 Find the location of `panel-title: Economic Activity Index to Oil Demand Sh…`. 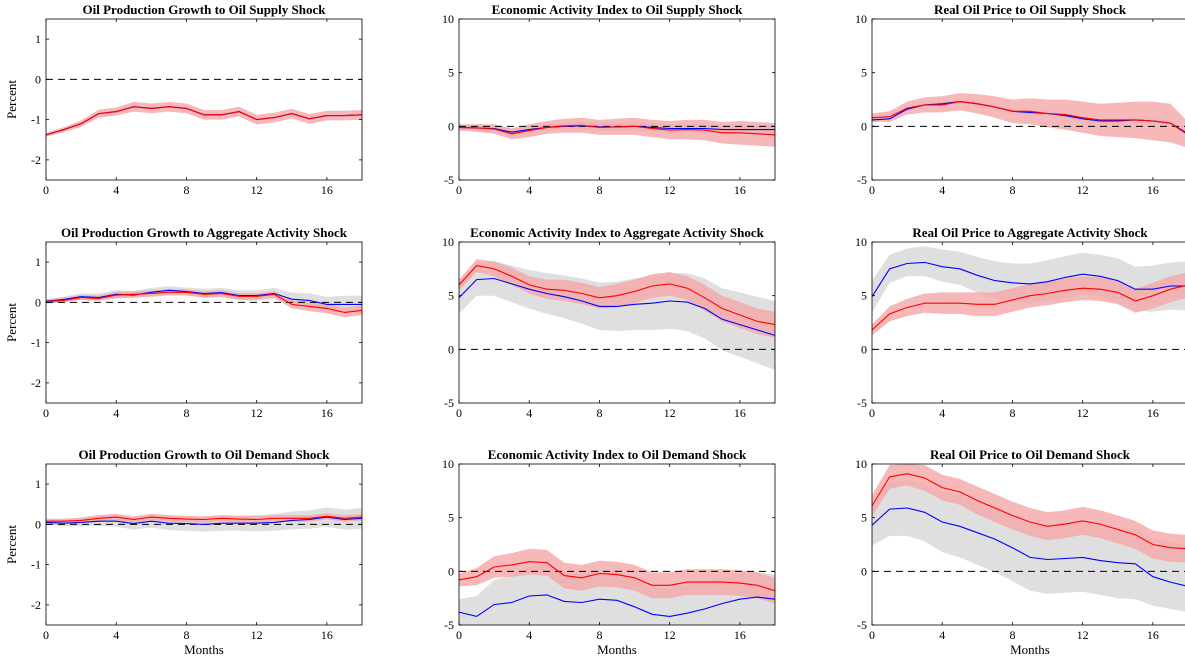

panel-title: Economic Activity Index to Oil Demand Sh… is located at coordinates (617, 454).